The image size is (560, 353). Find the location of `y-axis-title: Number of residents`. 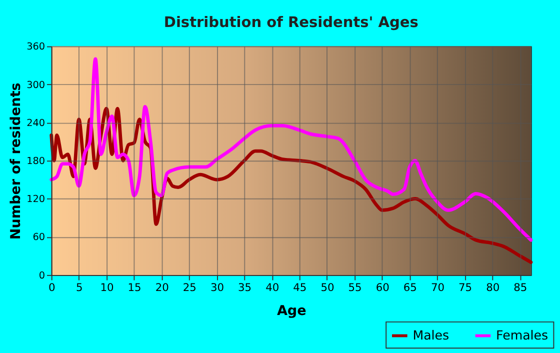

y-axis-title: Number of residents is located at coordinates (16, 161).